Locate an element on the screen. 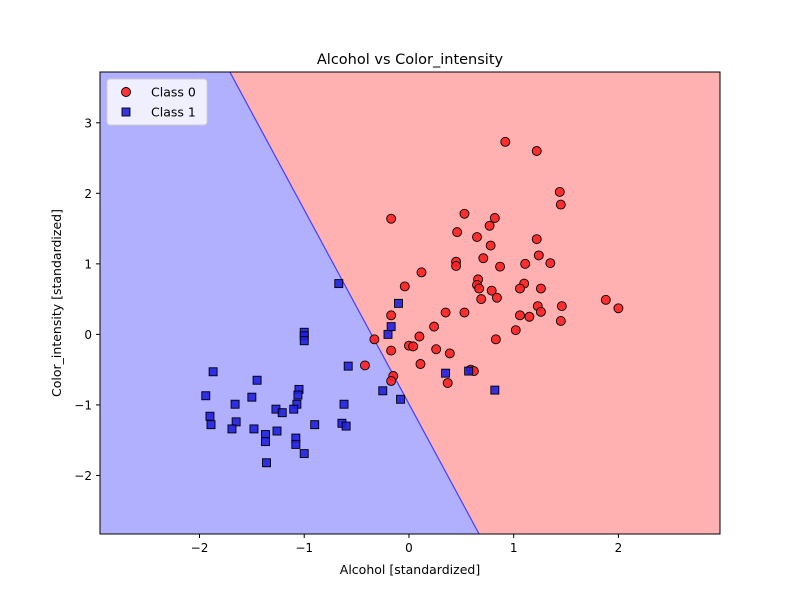 This screenshot has height=604, width=800. x-tick-label: 0 is located at coordinates (409, 548).